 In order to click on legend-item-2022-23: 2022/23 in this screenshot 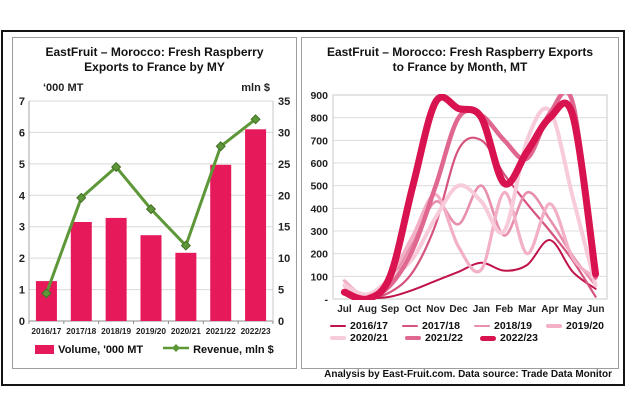, I will do `click(517, 338)`.